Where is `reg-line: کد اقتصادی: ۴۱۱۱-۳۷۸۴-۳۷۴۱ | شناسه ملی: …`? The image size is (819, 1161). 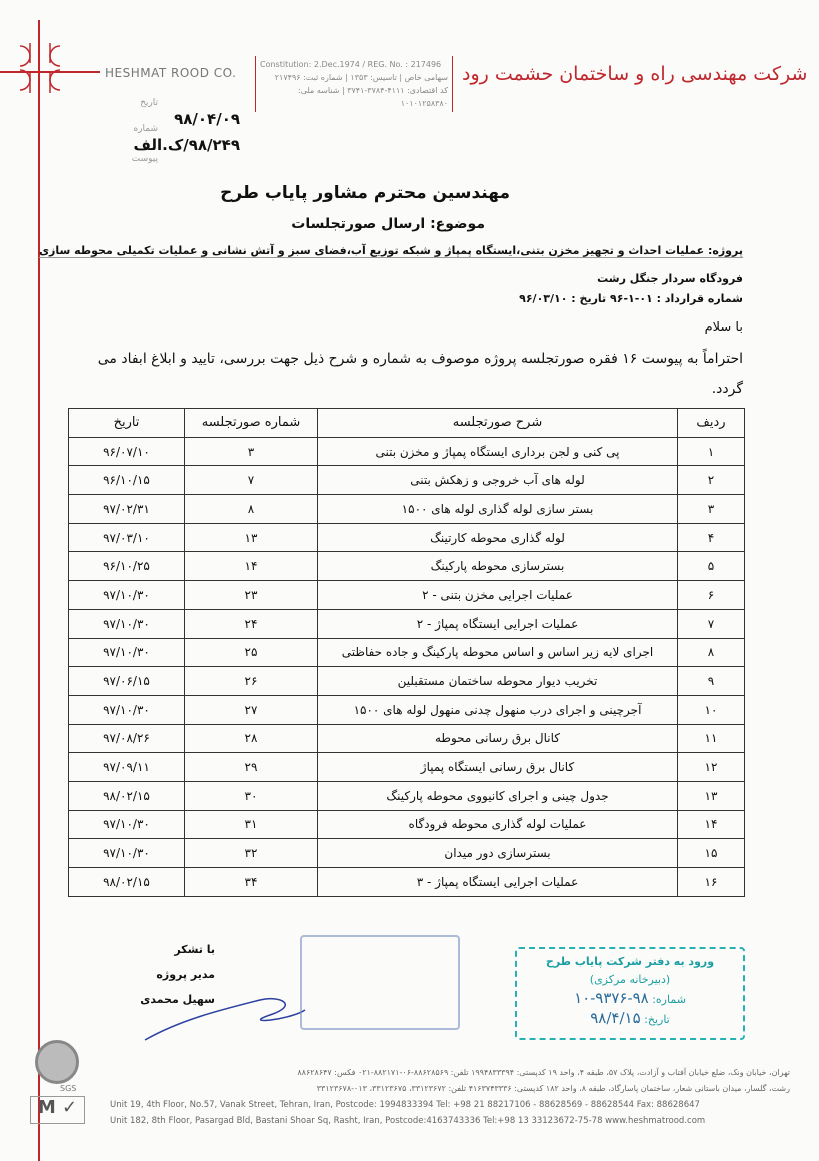 reg-line: کد اقتصادی: ۴۱۱۱-۳۷۸۴-۳۷۴۱ | شناسه ملی: … is located at coordinates (373, 97).